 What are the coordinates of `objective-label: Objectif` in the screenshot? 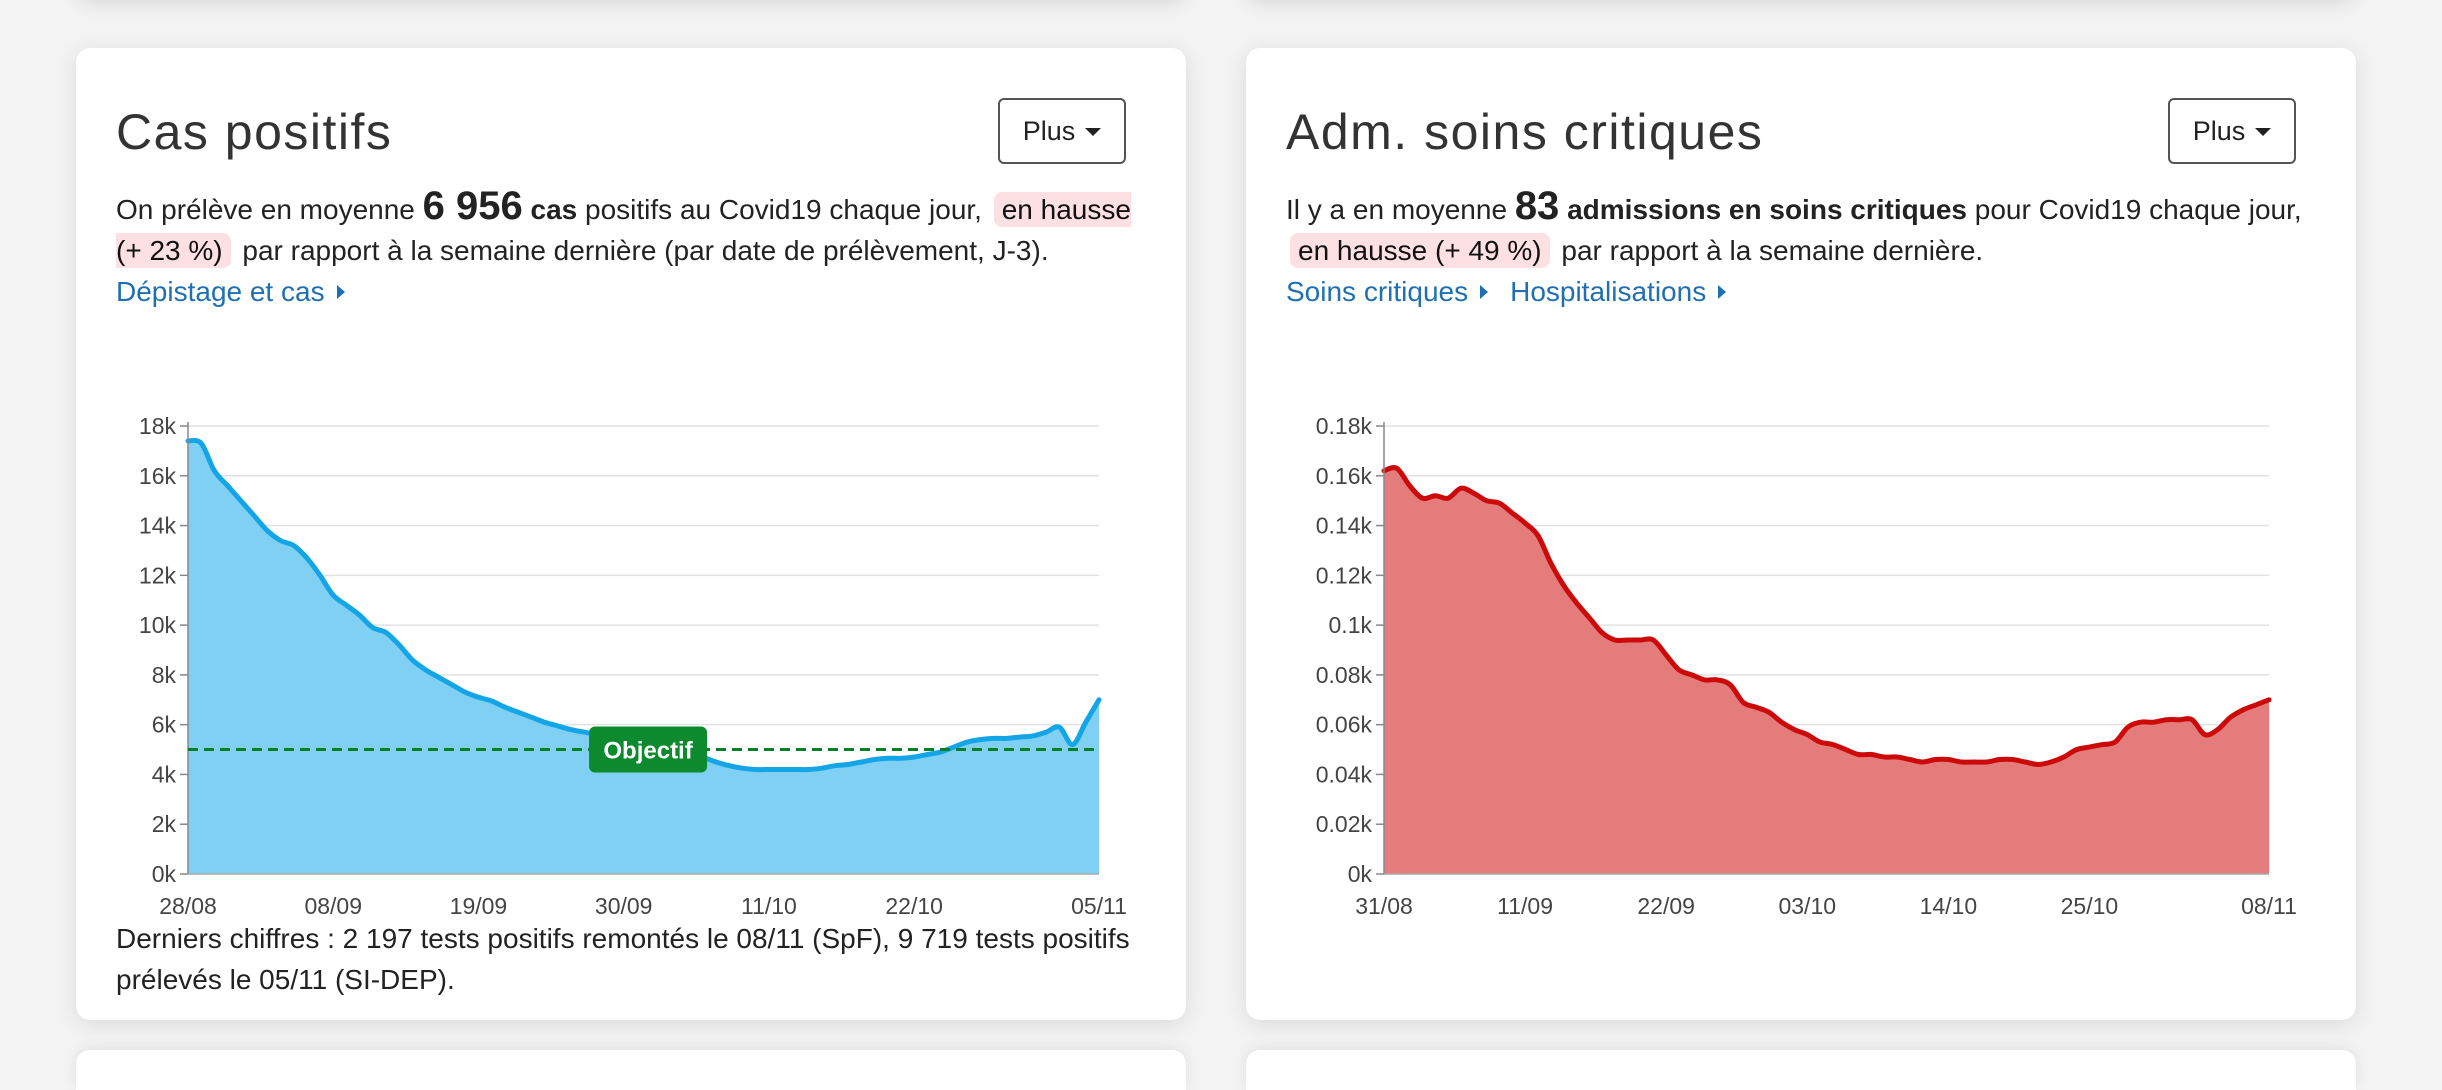 It's located at (648, 751).